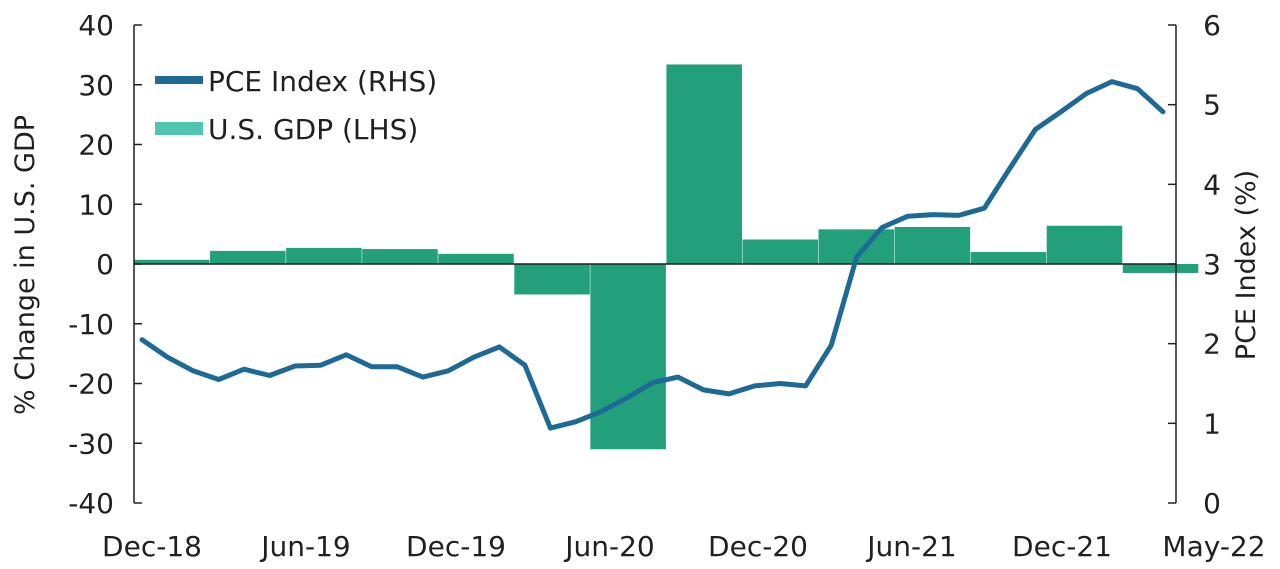 The width and height of the screenshot is (1280, 569). What do you see at coordinates (758, 546) in the screenshot?
I see `x-tick-label: Dec-20` at bounding box center [758, 546].